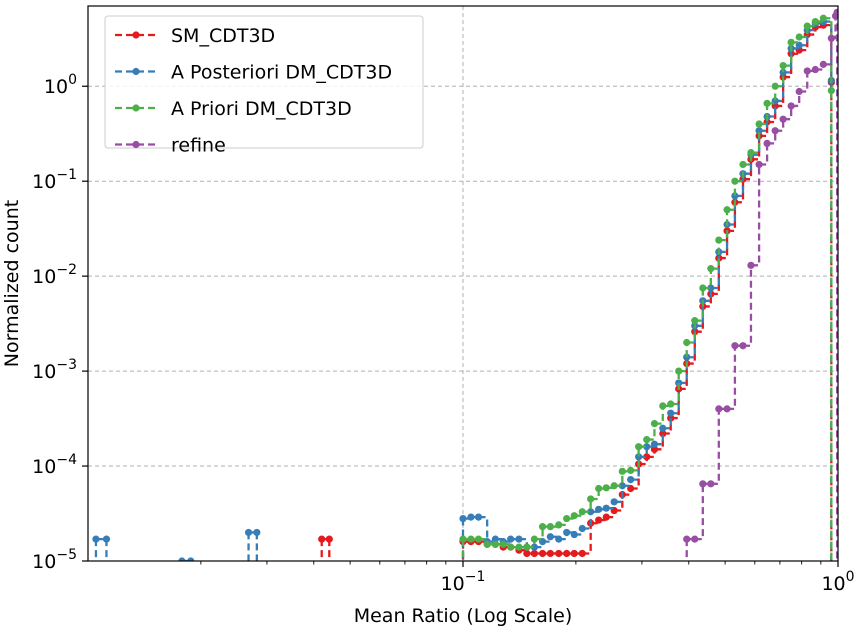 The height and width of the screenshot is (632, 860). Describe the element at coordinates (54, 275) in the screenshot. I see `y-tick-label: 10⁻²` at that location.